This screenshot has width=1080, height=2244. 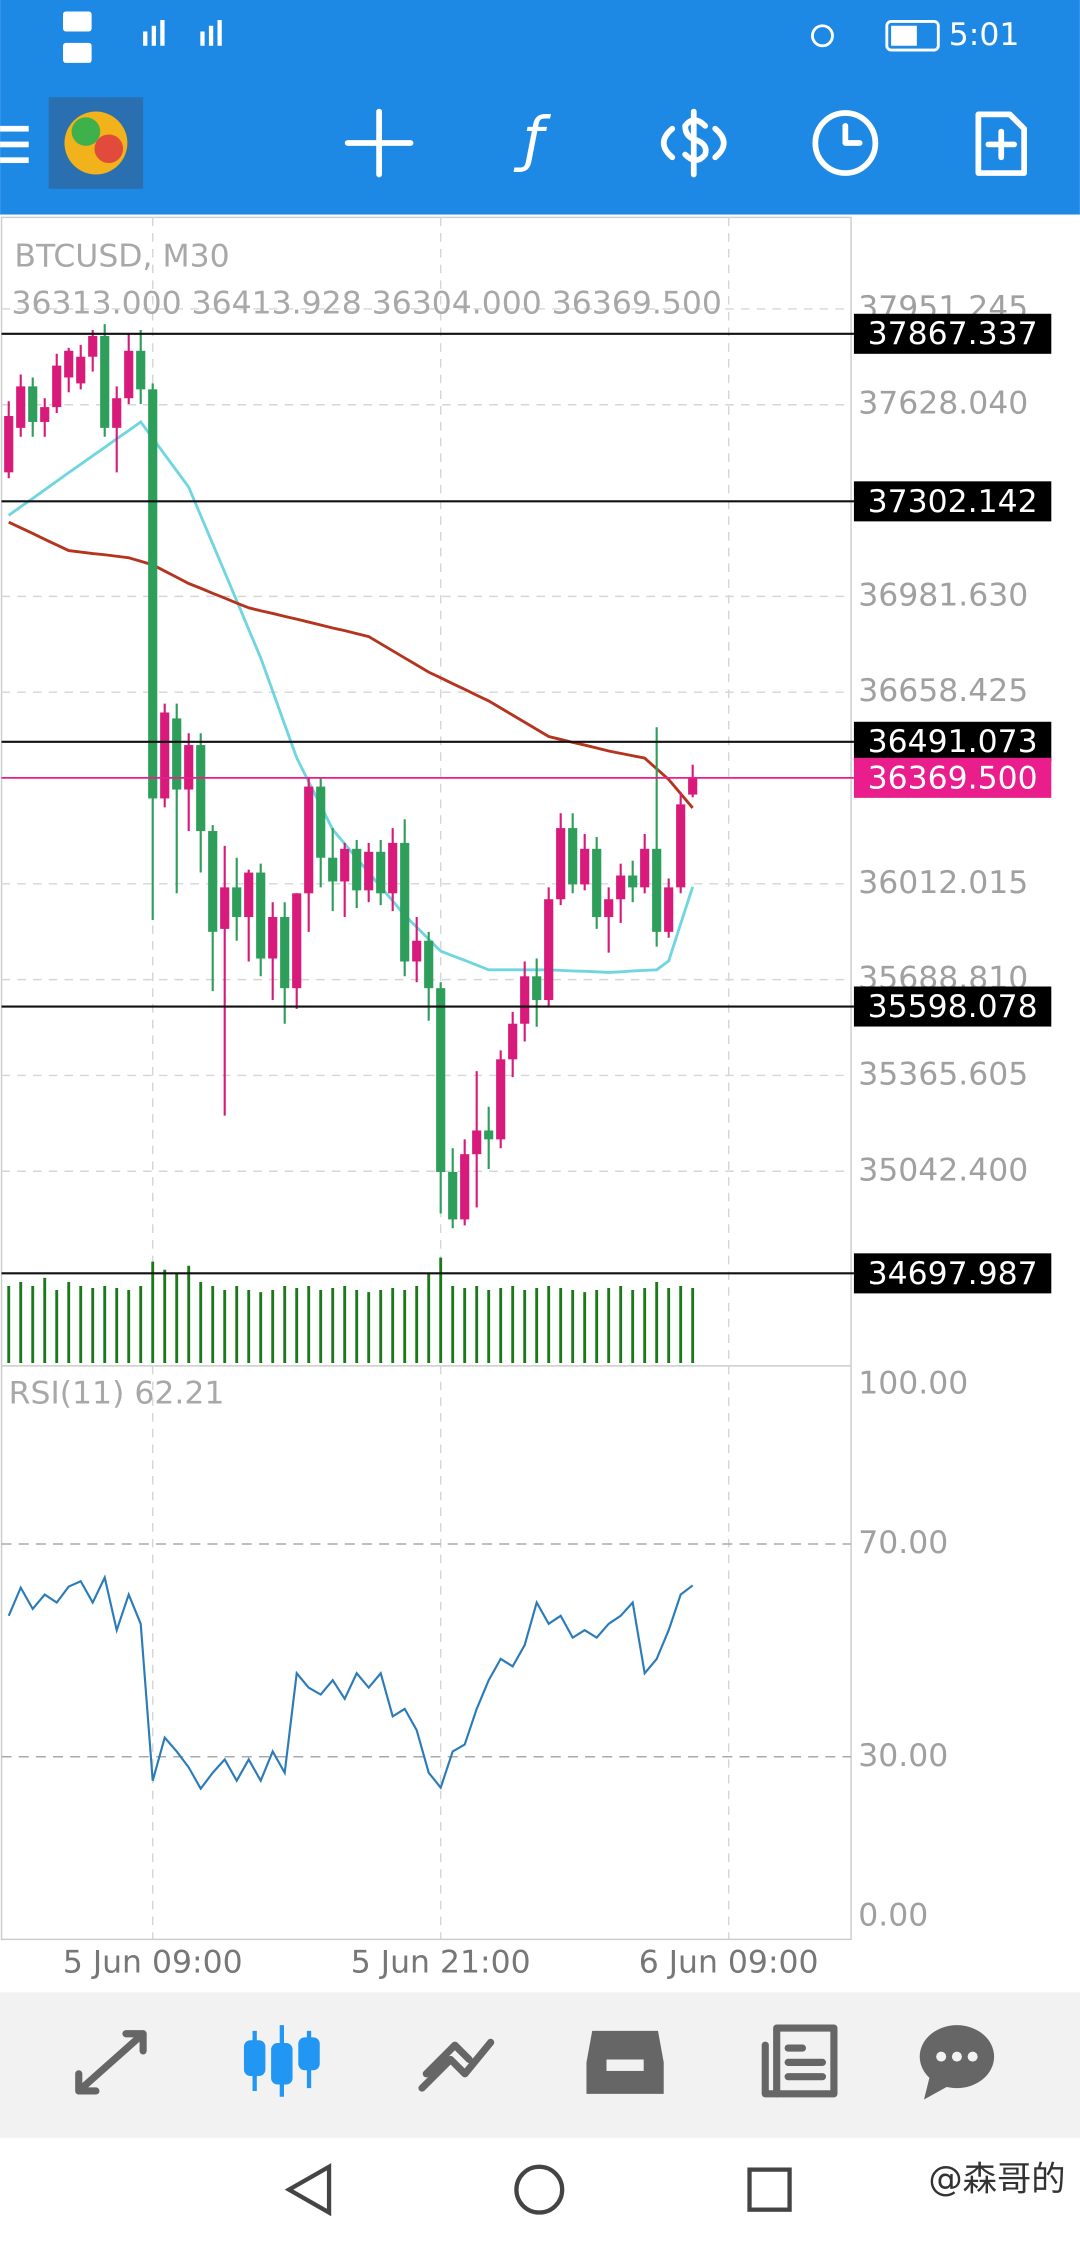 What do you see at coordinates (441, 1963) in the screenshot?
I see `x-tick-label: 5 Jun 21:00` at bounding box center [441, 1963].